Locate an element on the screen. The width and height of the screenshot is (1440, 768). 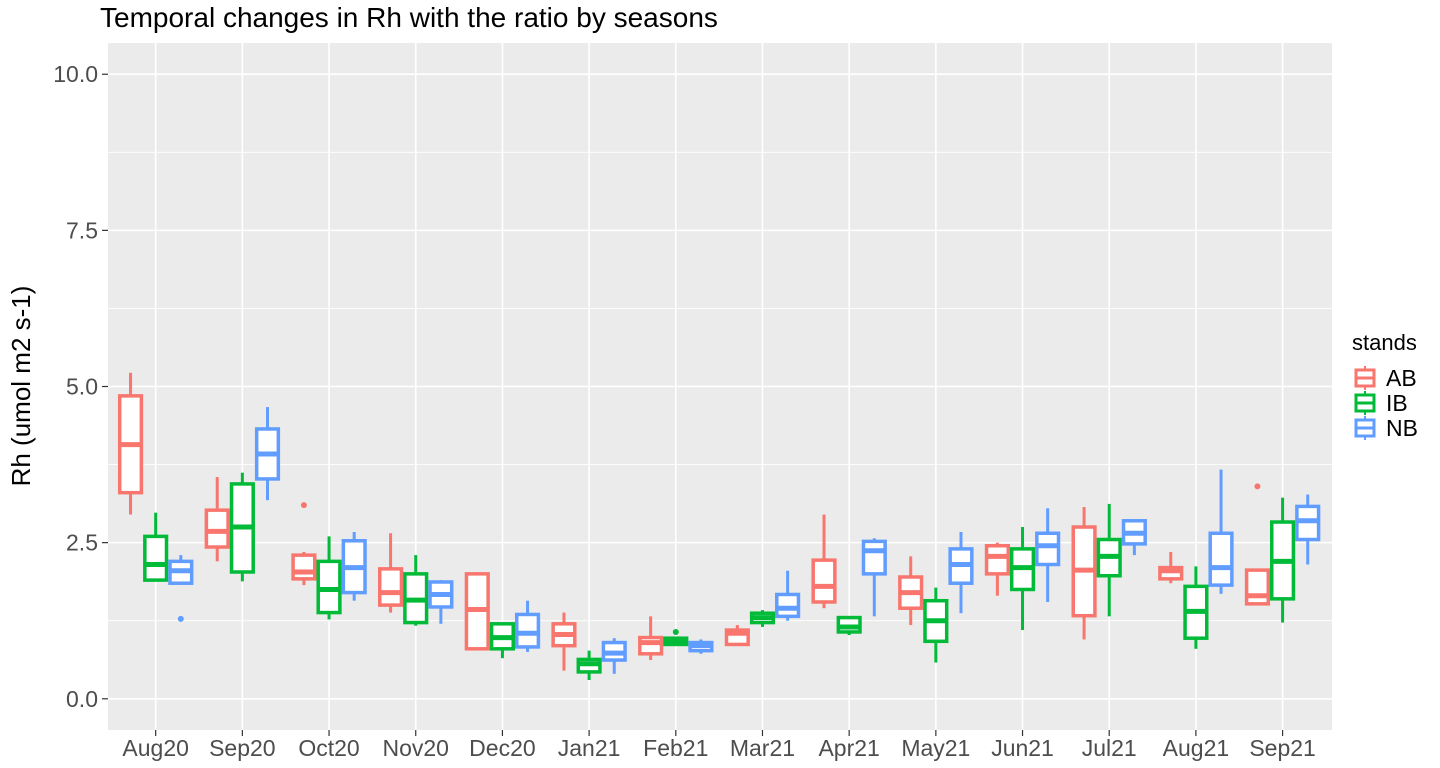
y-tick-label: 5.0 is located at coordinates (82, 387).